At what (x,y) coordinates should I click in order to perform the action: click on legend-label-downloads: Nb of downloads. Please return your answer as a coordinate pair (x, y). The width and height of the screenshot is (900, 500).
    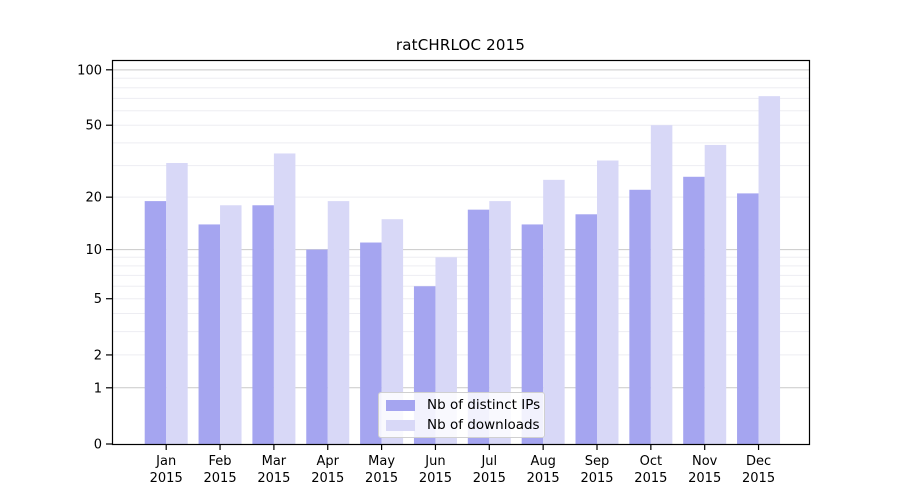
    Looking at the image, I should click on (483, 425).